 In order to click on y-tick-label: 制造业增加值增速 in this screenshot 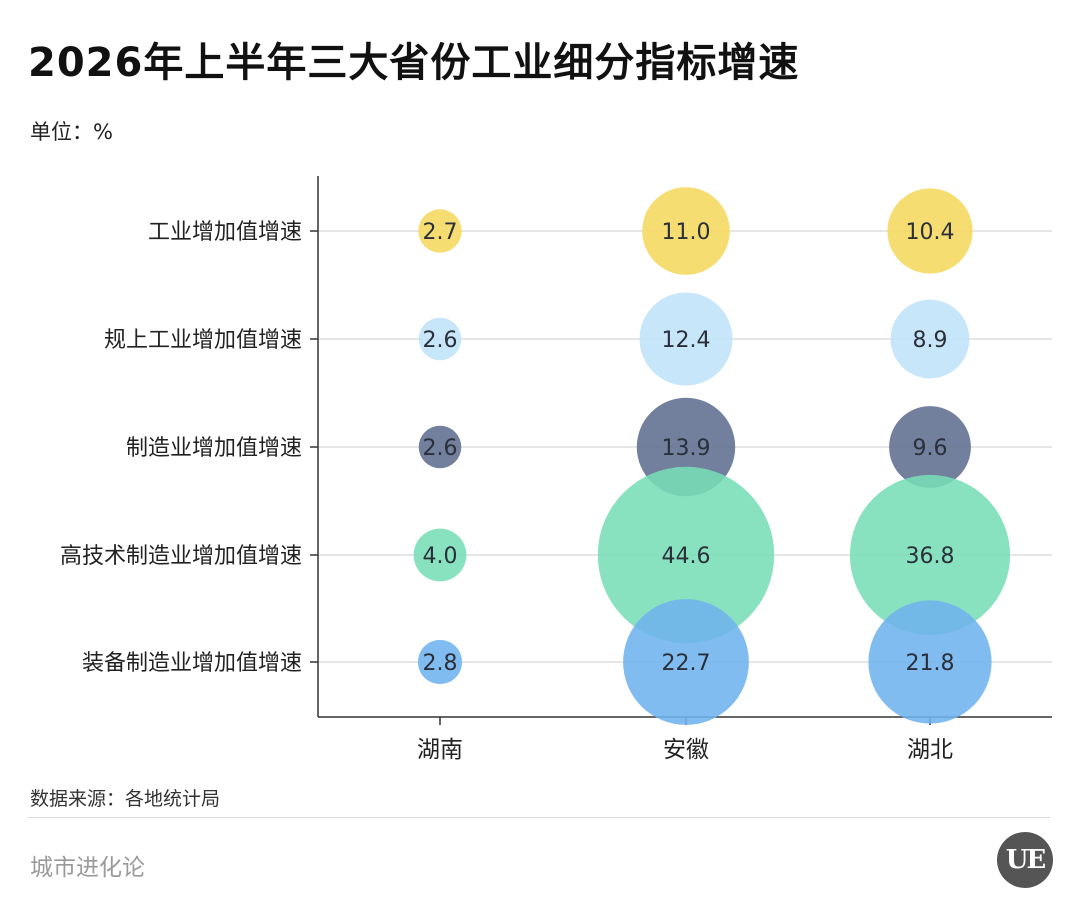, I will do `click(214, 448)`.